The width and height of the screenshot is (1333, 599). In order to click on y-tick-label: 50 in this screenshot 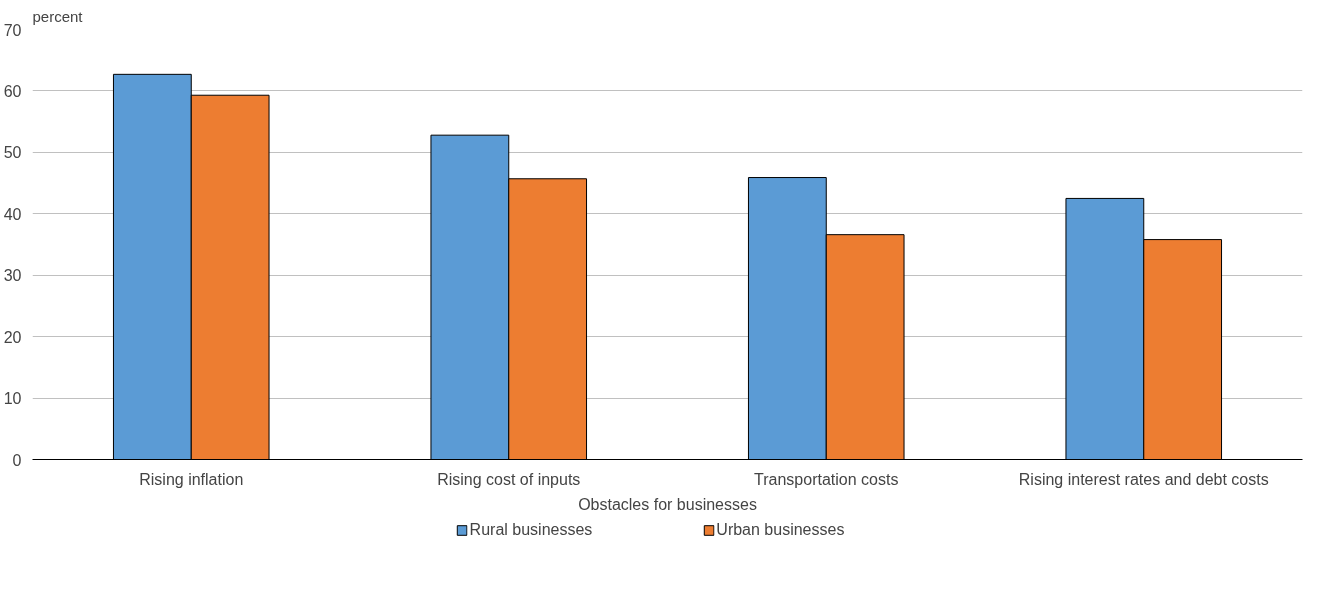, I will do `click(12, 153)`.